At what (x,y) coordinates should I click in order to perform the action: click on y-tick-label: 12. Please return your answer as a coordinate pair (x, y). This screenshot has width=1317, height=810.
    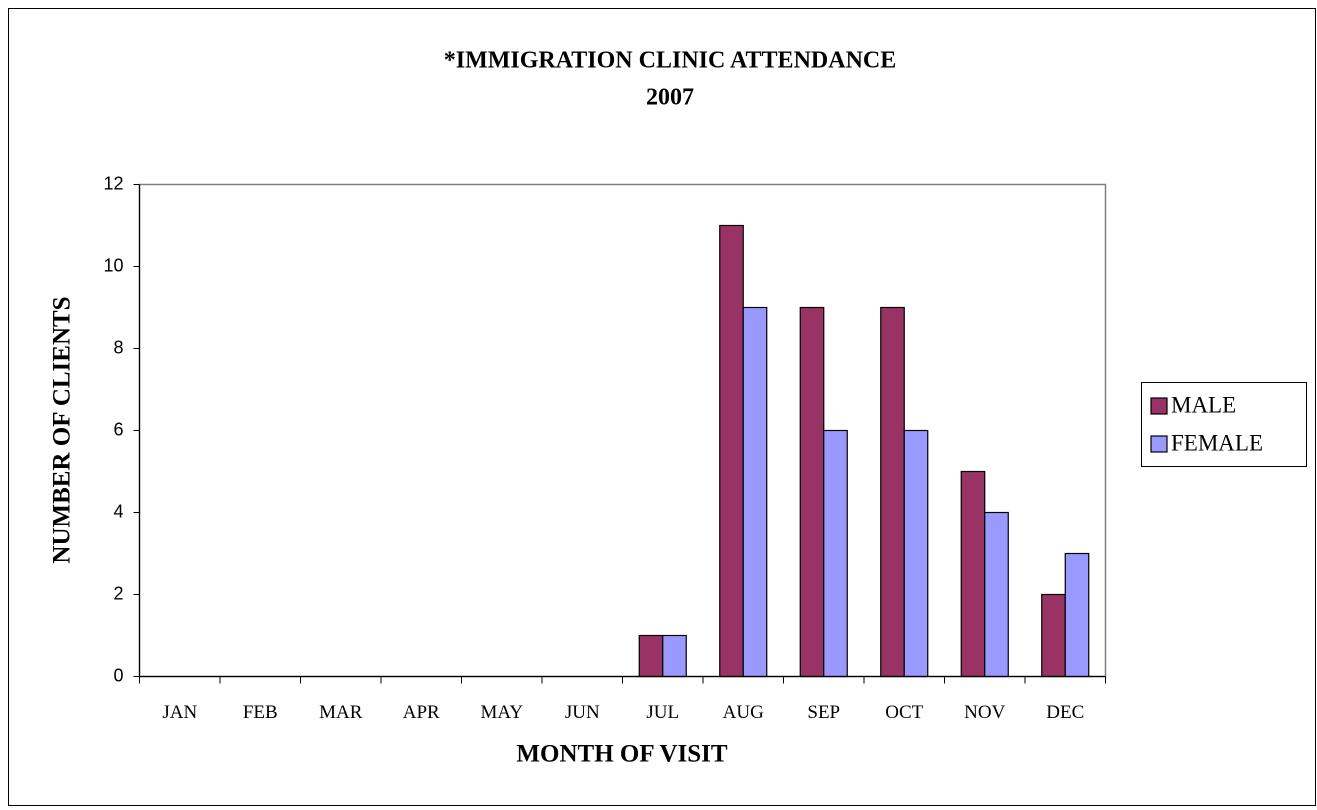
    Looking at the image, I should click on (113, 183).